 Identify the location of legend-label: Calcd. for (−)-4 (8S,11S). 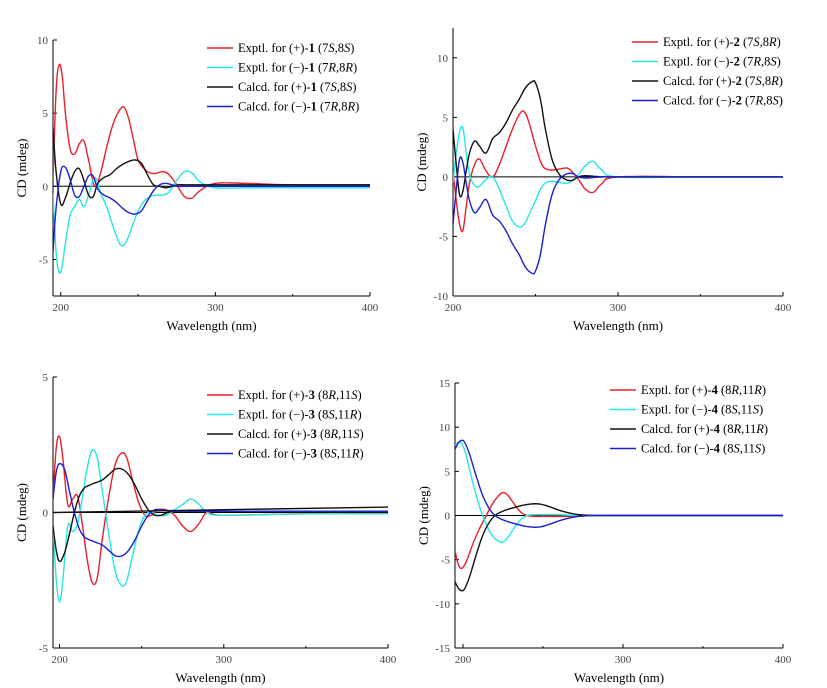
(703, 449).